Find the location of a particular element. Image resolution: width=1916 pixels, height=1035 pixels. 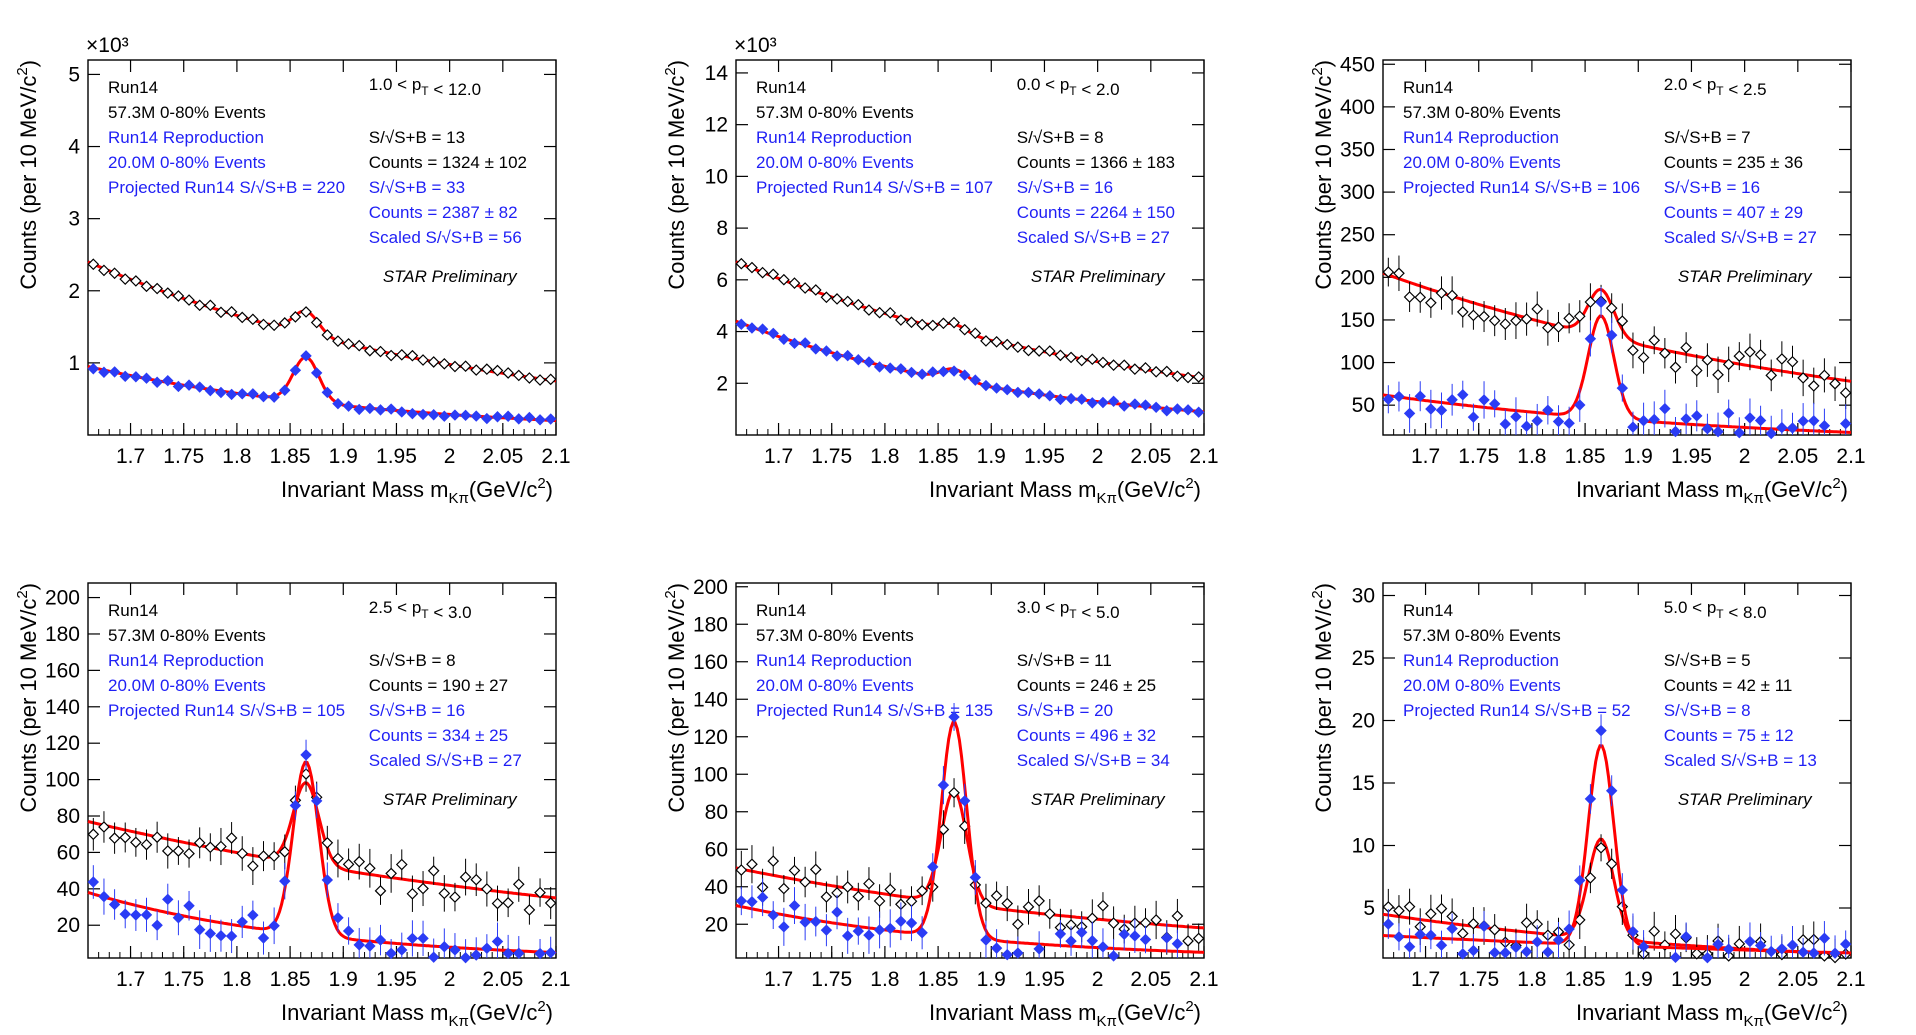

y-tick-label: 250 is located at coordinates (1357, 235).